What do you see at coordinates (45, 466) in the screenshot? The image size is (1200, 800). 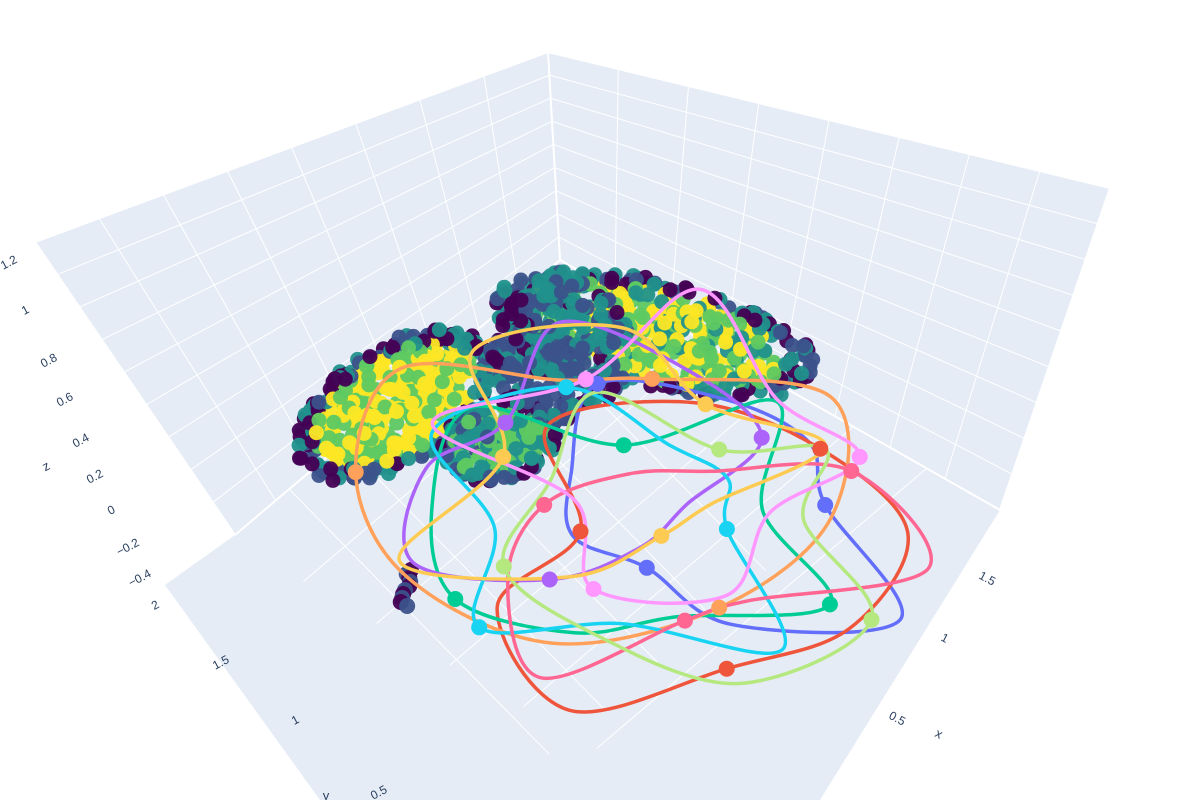 I see `z-axis-title: z` at bounding box center [45, 466].